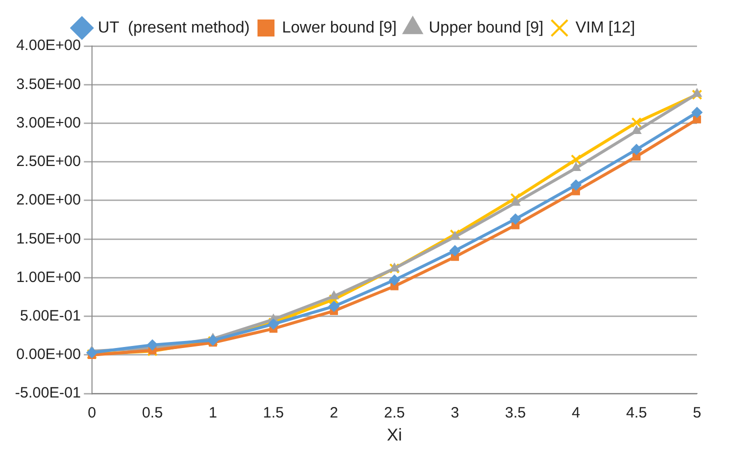 The image size is (735, 458). What do you see at coordinates (213, 413) in the screenshot?
I see `x-tick-label: 1` at bounding box center [213, 413].